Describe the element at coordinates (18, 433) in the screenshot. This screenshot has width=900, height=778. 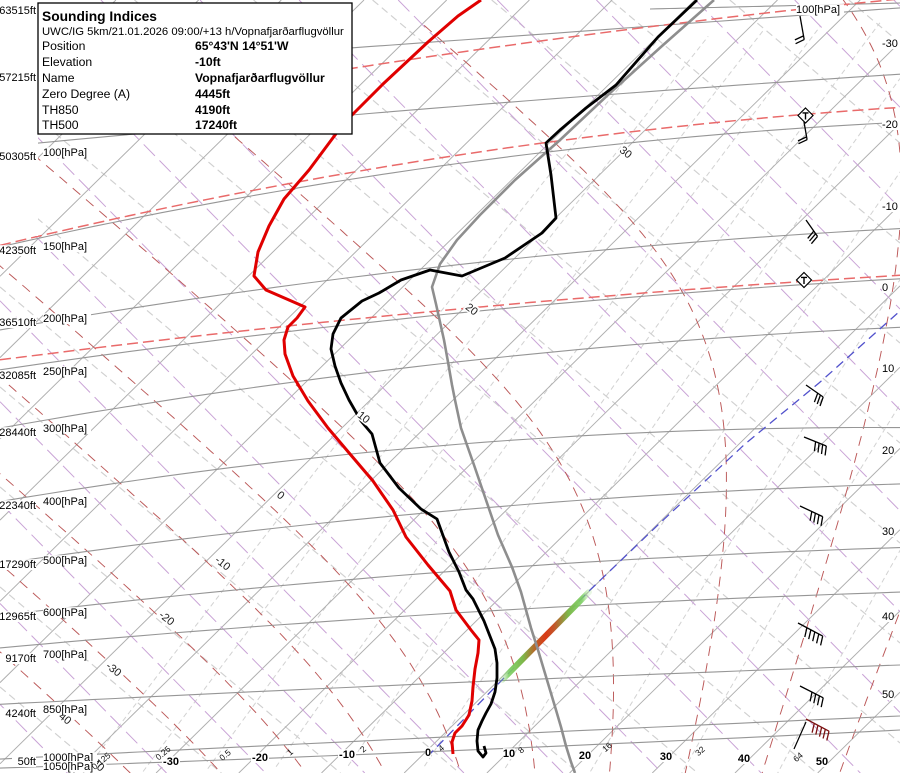
I see `svg-text: 28440ft` at that location.